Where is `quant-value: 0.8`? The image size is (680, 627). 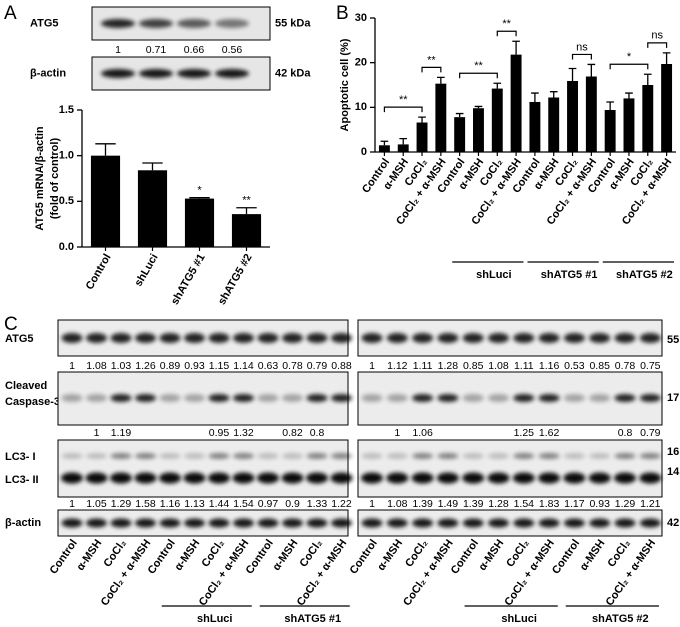 quant-value: 0.8 is located at coordinates (317, 433).